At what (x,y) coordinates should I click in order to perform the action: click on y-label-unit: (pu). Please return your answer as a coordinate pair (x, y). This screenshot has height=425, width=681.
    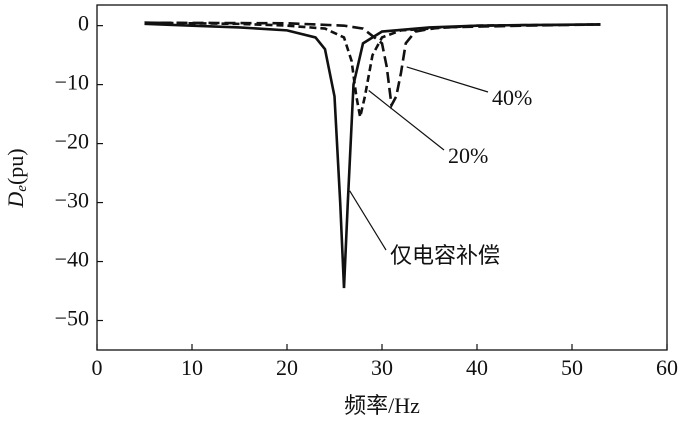
    Looking at the image, I should click on (15, 166).